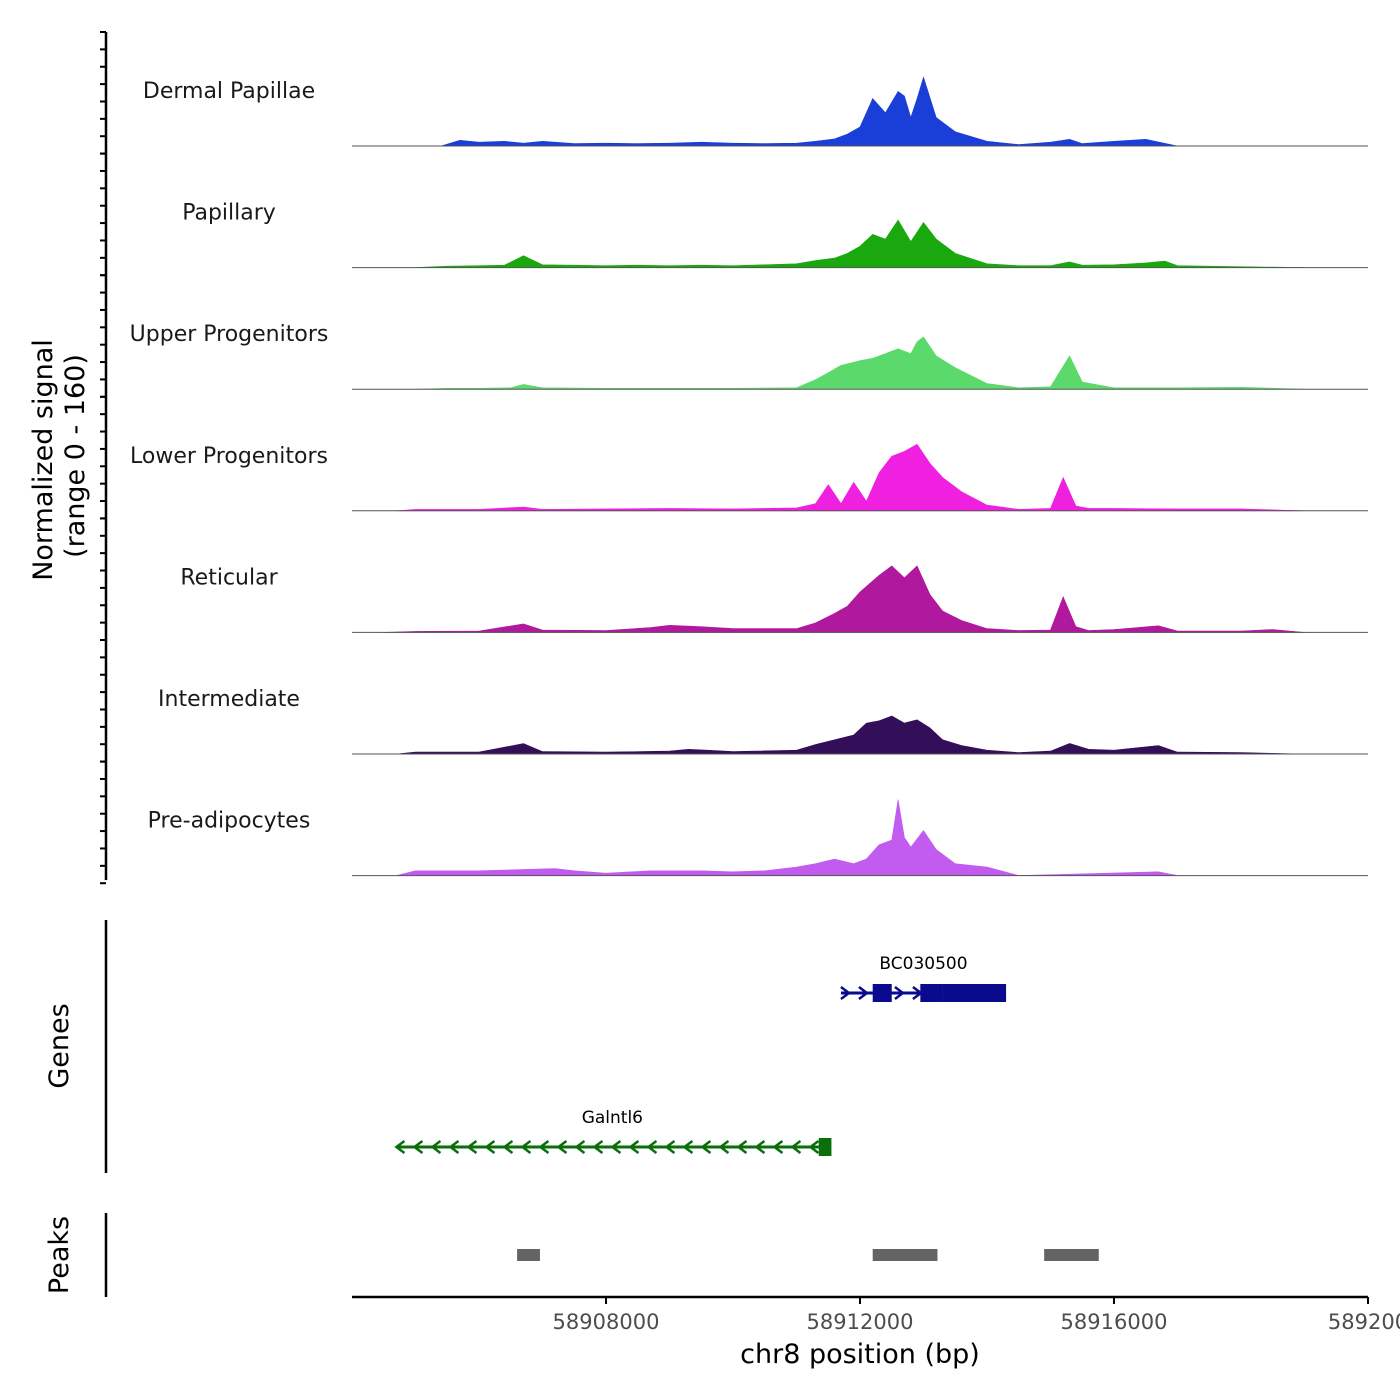 Image resolution: width=1400 pixels, height=1400 pixels. Describe the element at coordinates (59, 1255) in the screenshot. I see `peaks-axis-title: Peaks` at that location.